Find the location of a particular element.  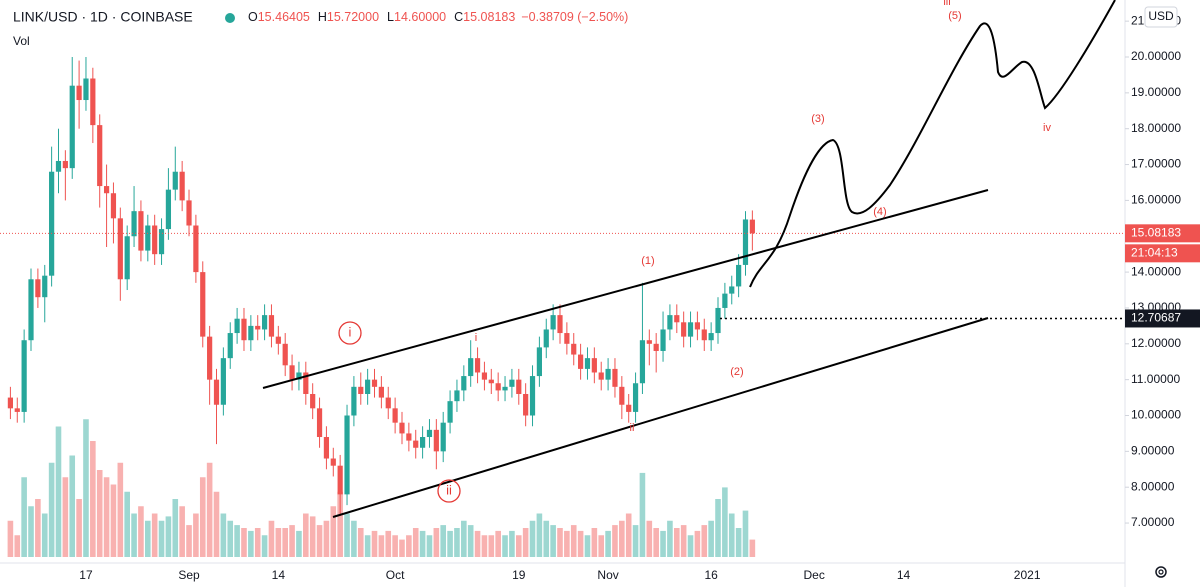

legend-value: 15.46405 is located at coordinates (284, 17).